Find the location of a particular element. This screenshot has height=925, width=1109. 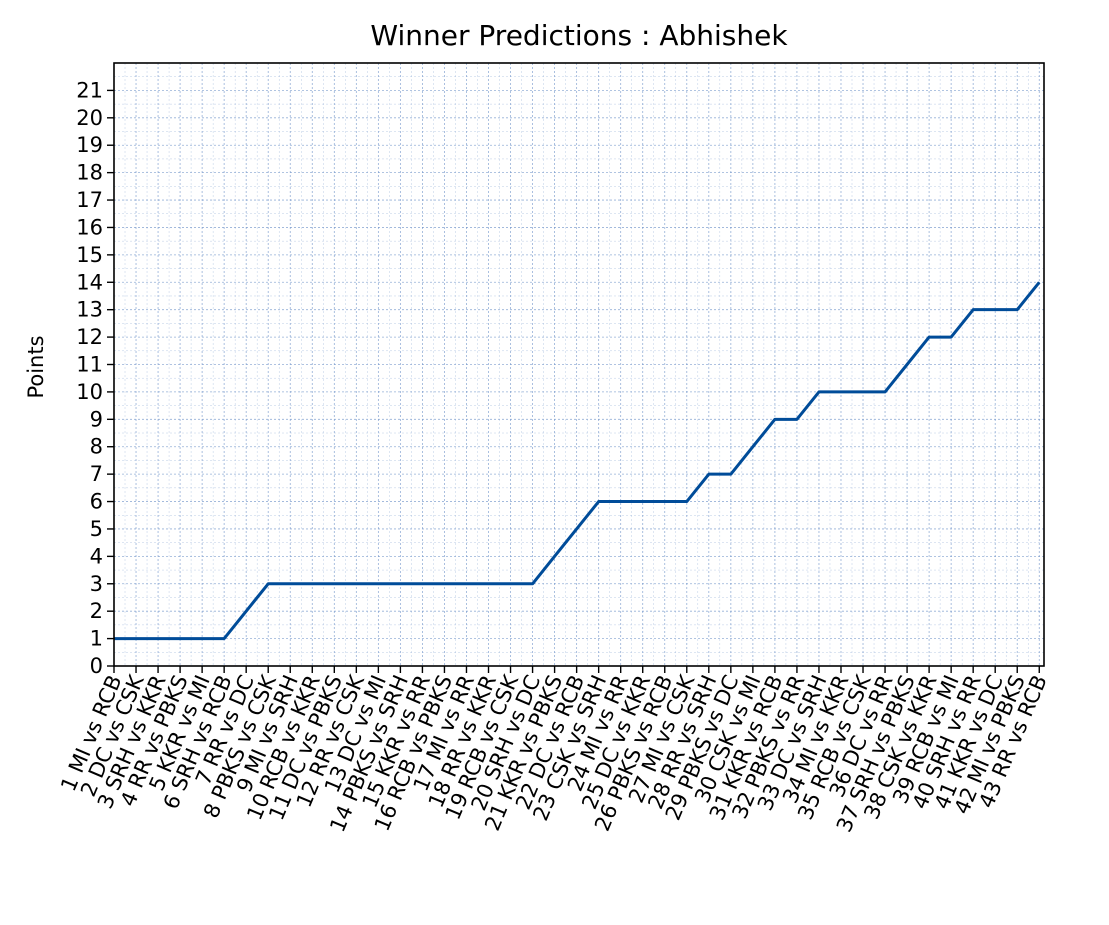

y-tick-label: 11 is located at coordinates (89, 365).